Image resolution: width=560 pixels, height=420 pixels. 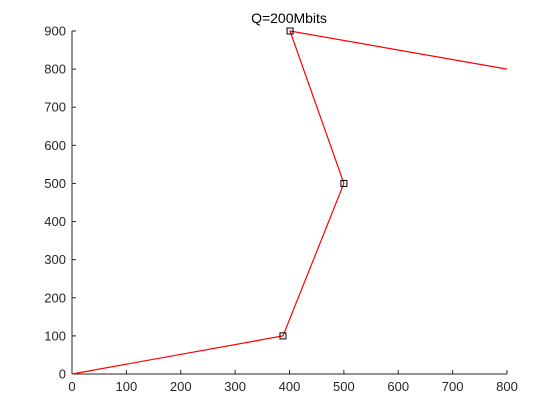 I want to click on y-tick-label: 100, so click(x=55, y=335).